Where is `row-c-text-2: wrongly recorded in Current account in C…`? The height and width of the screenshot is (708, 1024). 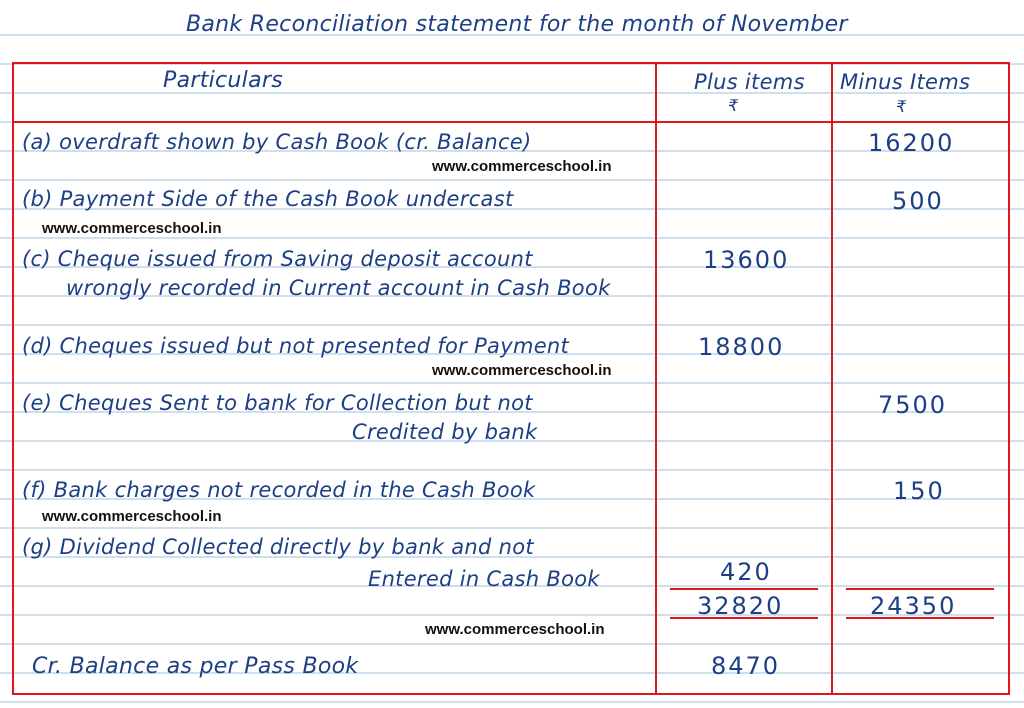 row-c-text-2: wrongly recorded in Current account in C… is located at coordinates (338, 288).